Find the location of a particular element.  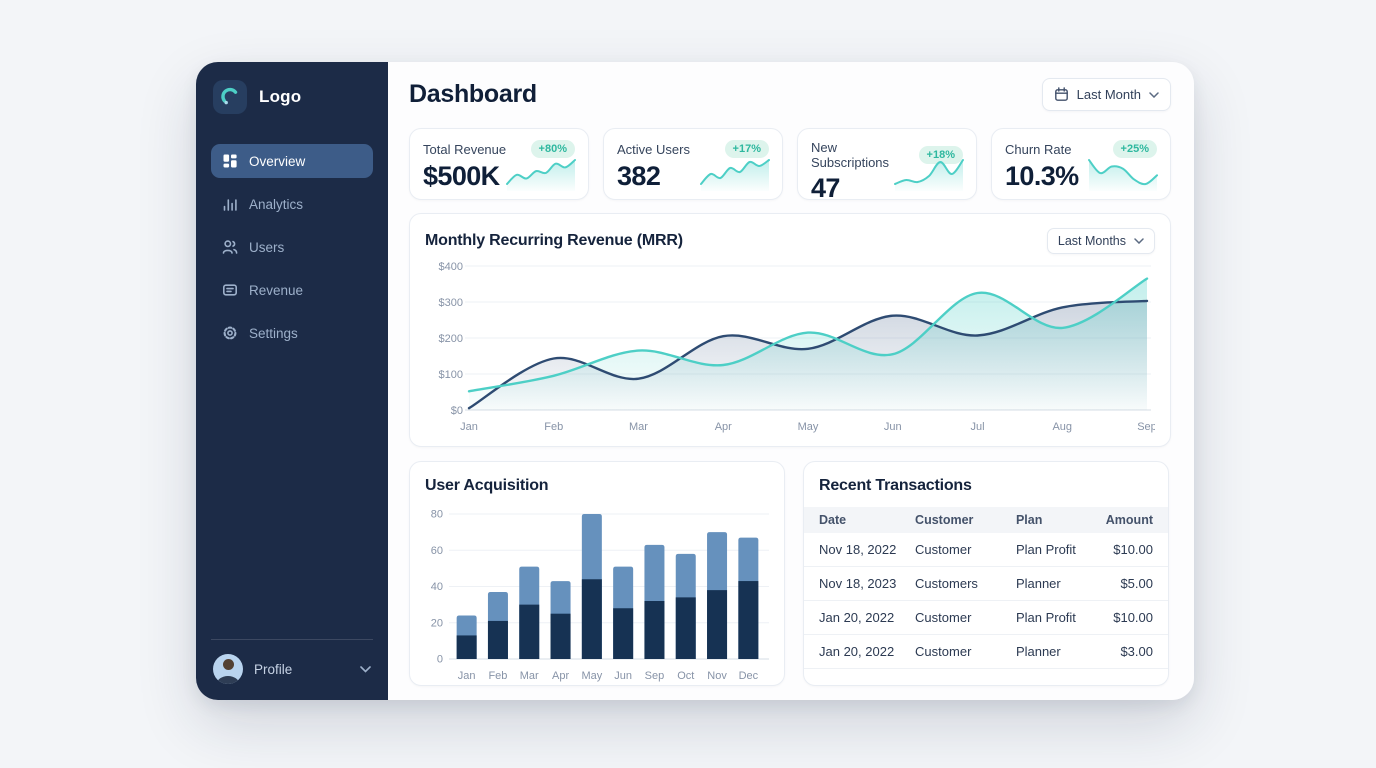

svg-text: $200 is located at coordinates (451, 339).